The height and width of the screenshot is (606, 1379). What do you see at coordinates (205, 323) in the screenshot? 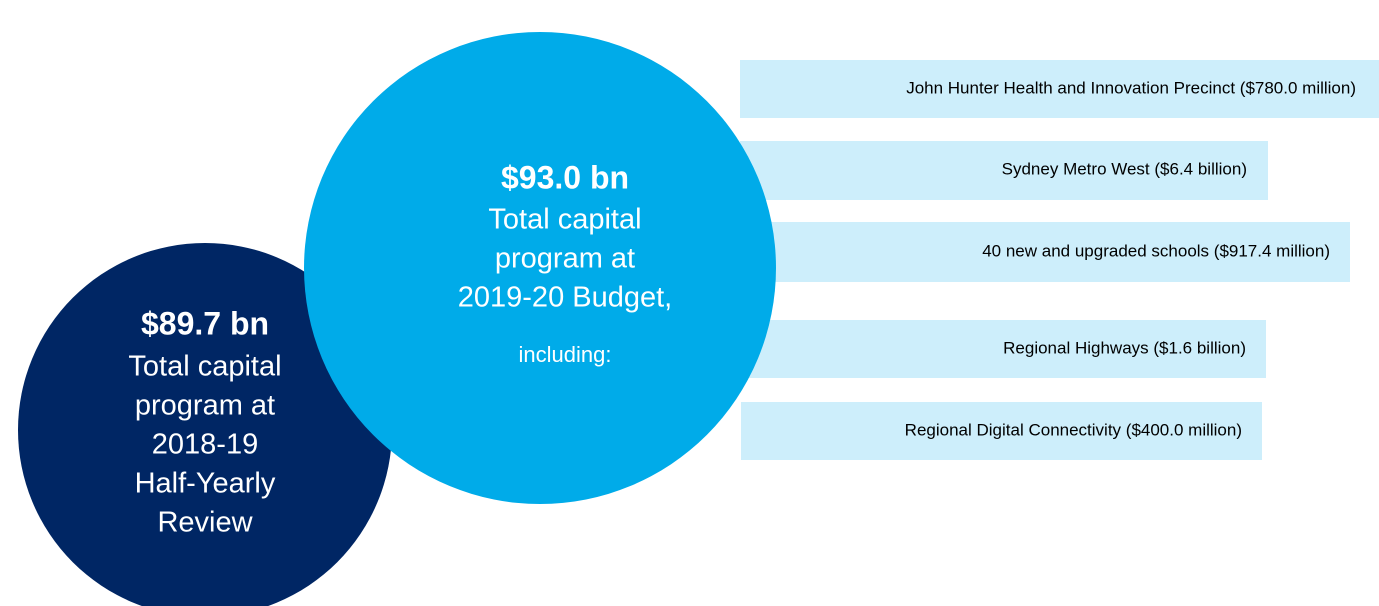
I see `outer-amount: $89.7 bn` at bounding box center [205, 323].